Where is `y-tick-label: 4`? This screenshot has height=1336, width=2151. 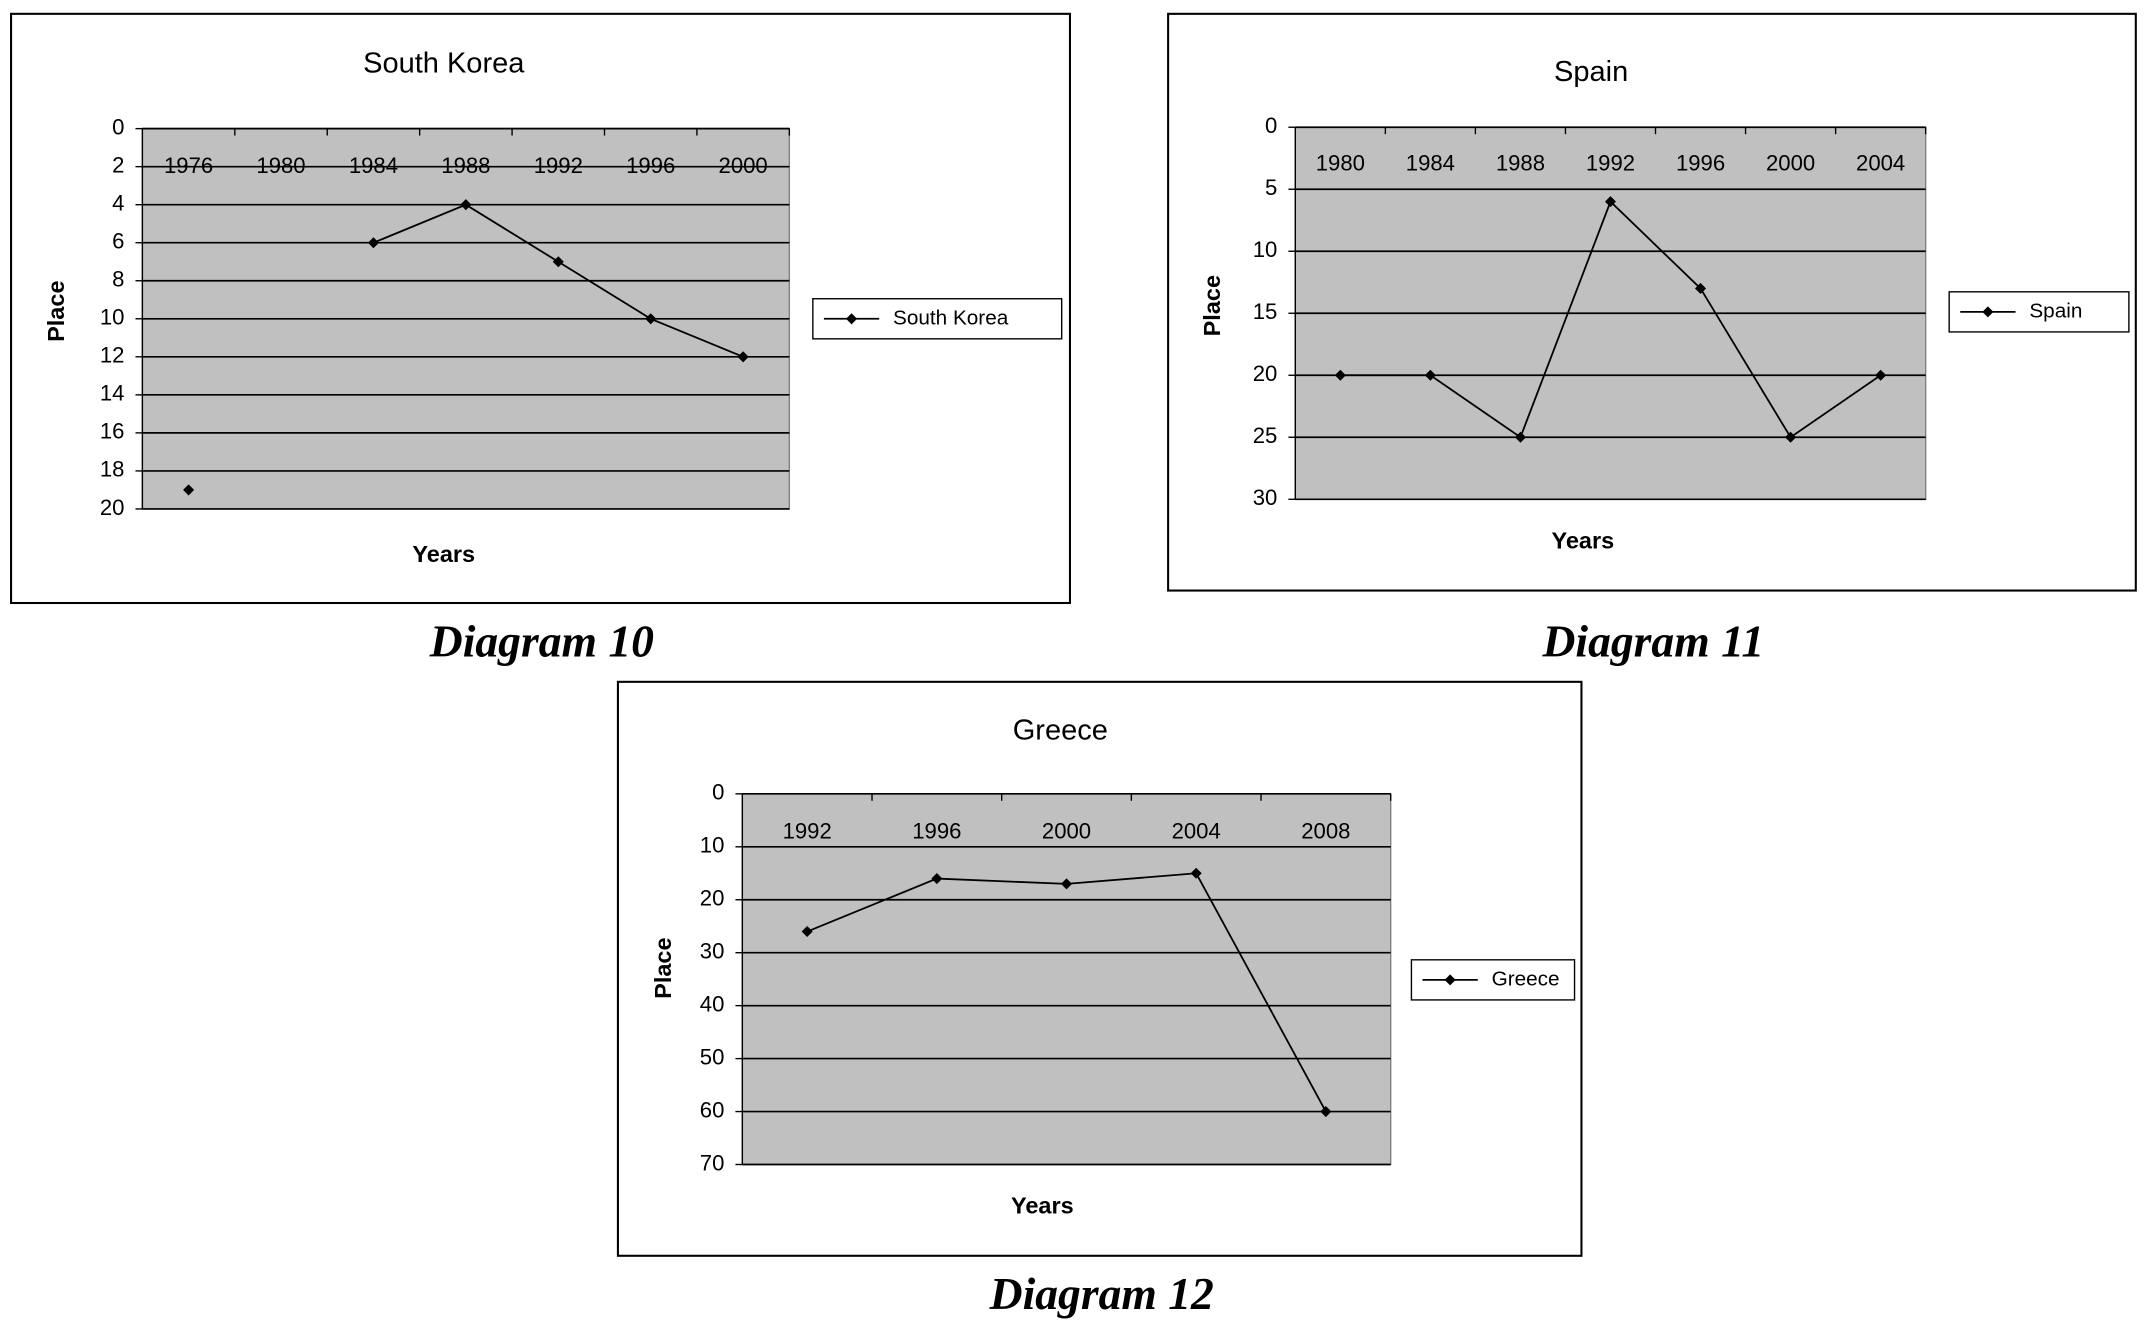
y-tick-label: 4 is located at coordinates (118, 203).